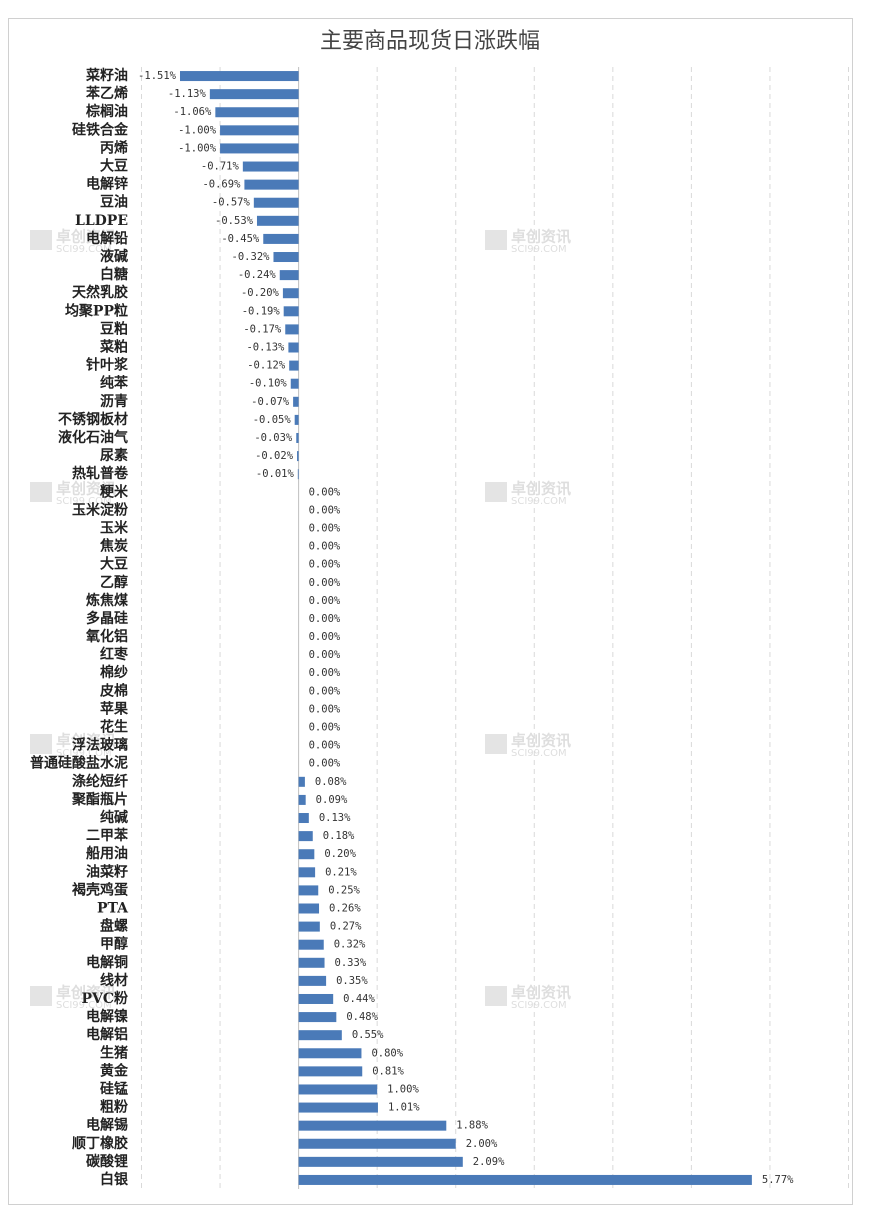  What do you see at coordinates (331, 782) in the screenshot?
I see `value-label: 0.08%` at bounding box center [331, 782].